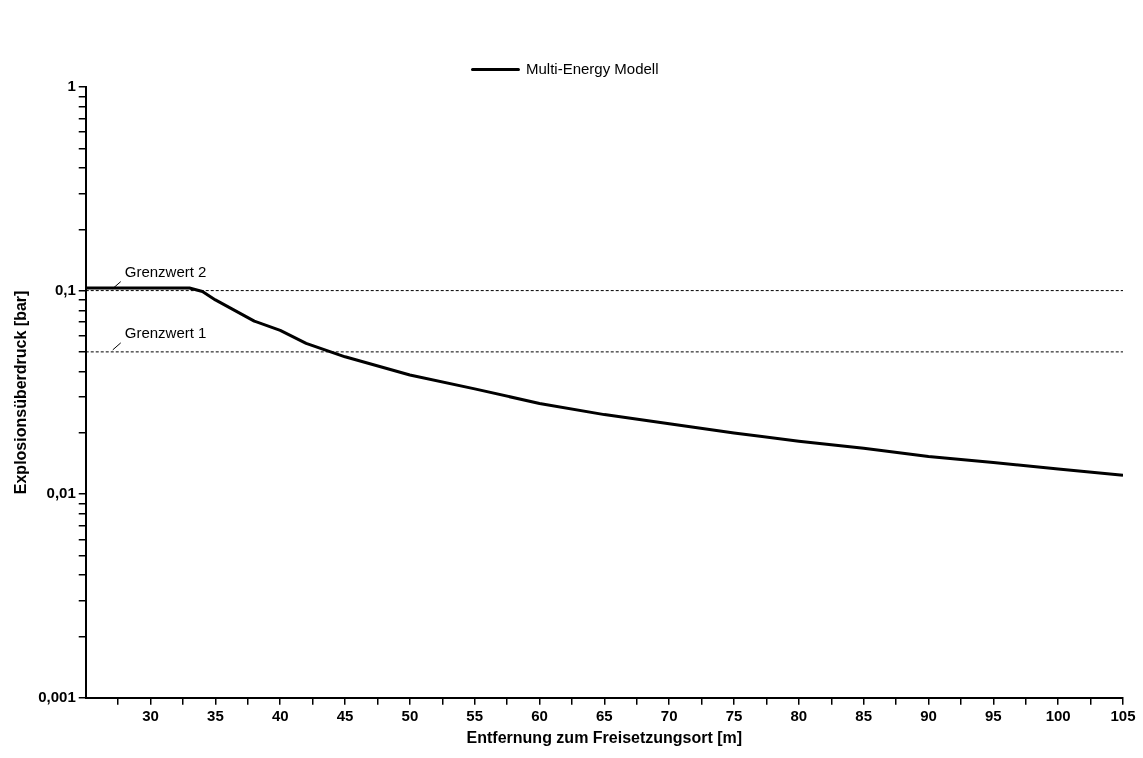  I want to click on x-tick-label: 95, so click(993, 715).